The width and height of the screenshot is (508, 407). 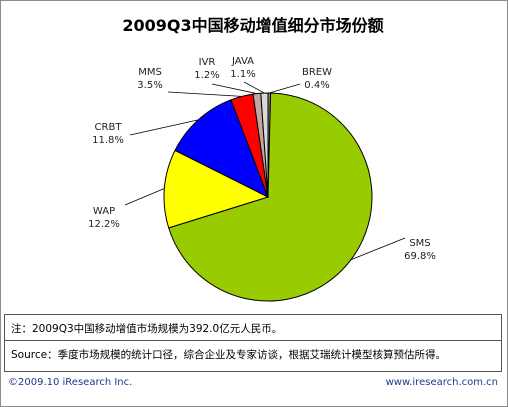 What do you see at coordinates (207, 62) in the screenshot?
I see `slice-label-ivr: IVR` at bounding box center [207, 62].